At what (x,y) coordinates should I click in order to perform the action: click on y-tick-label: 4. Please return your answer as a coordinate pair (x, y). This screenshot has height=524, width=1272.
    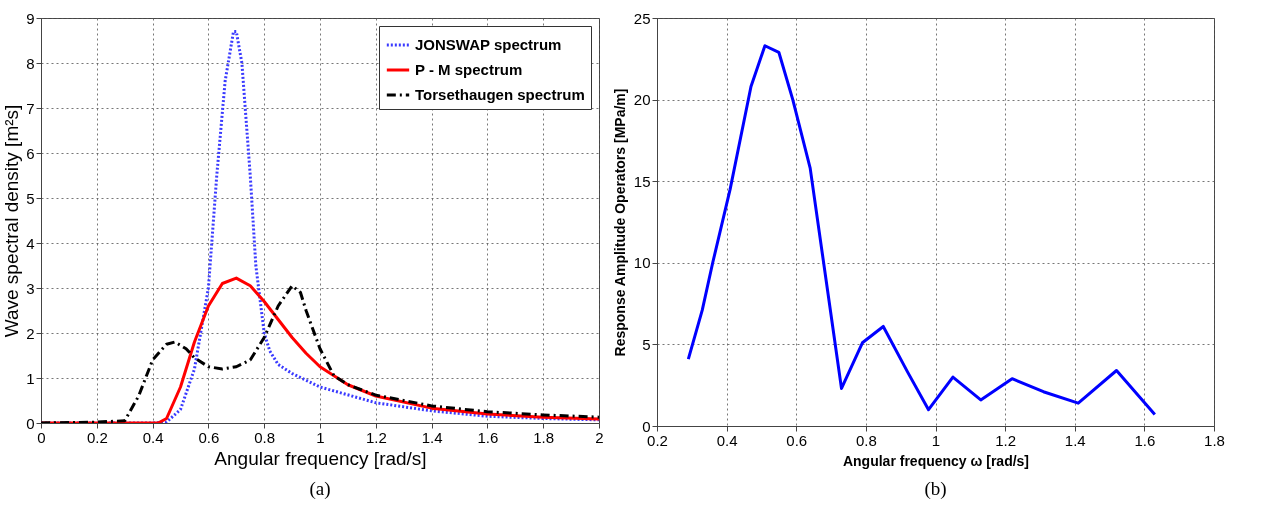
    Looking at the image, I should click on (30, 243).